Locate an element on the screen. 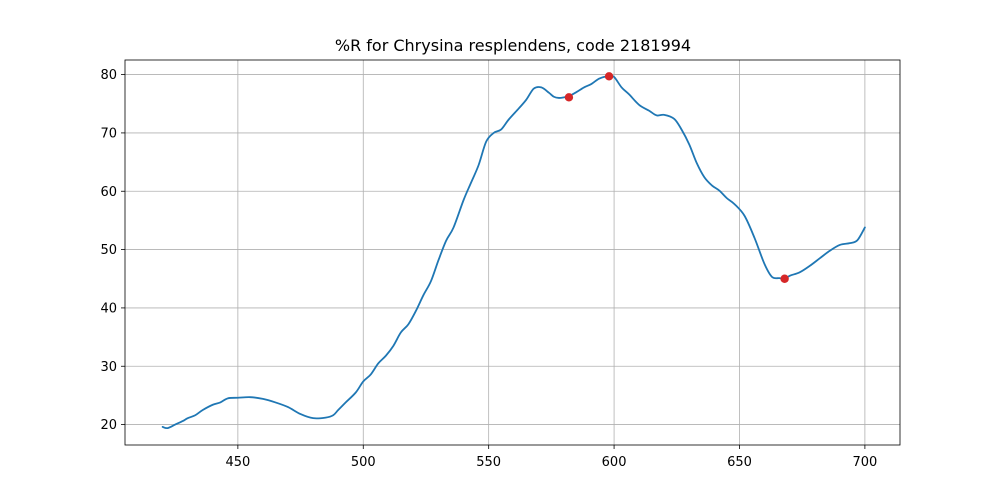 The image size is (1000, 500). x-tick-label: 450 is located at coordinates (237, 462).